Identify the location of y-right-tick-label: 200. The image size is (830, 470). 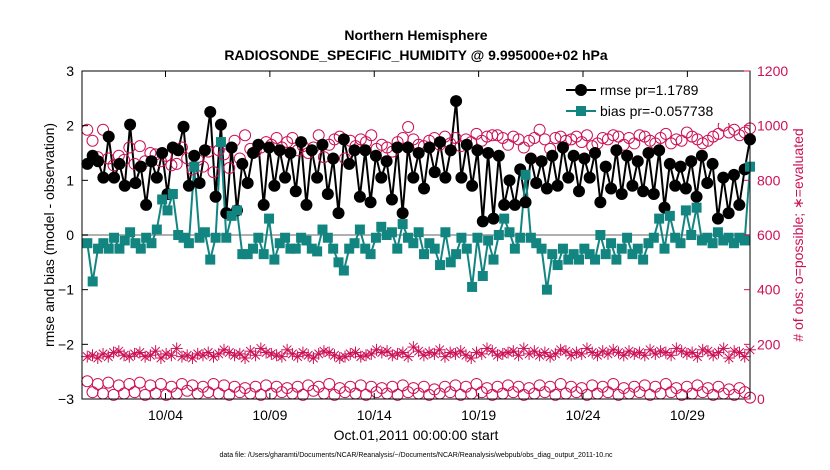
(769, 344).